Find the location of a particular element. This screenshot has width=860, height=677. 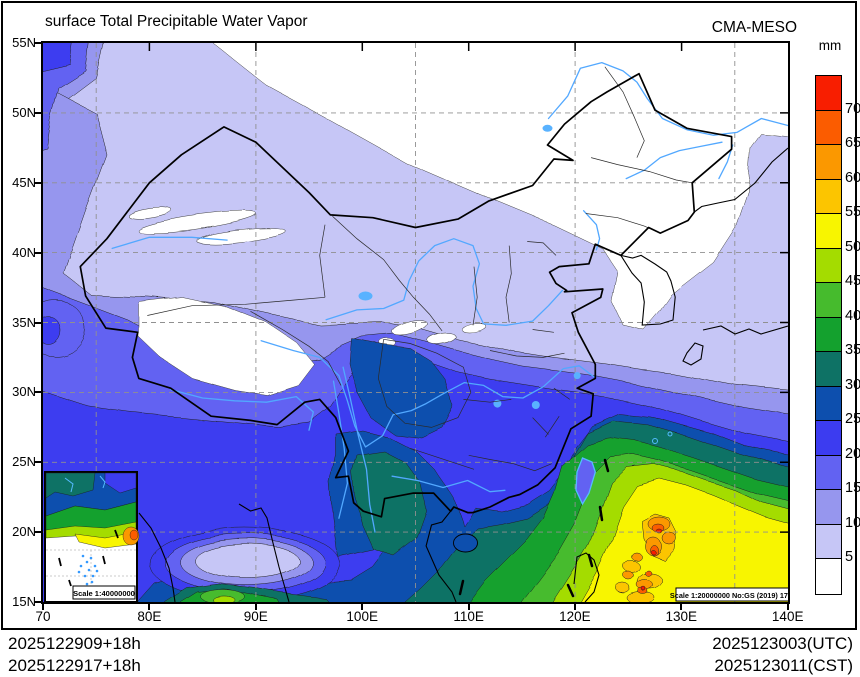

lon-tick-label: 90E is located at coordinates (255, 616).